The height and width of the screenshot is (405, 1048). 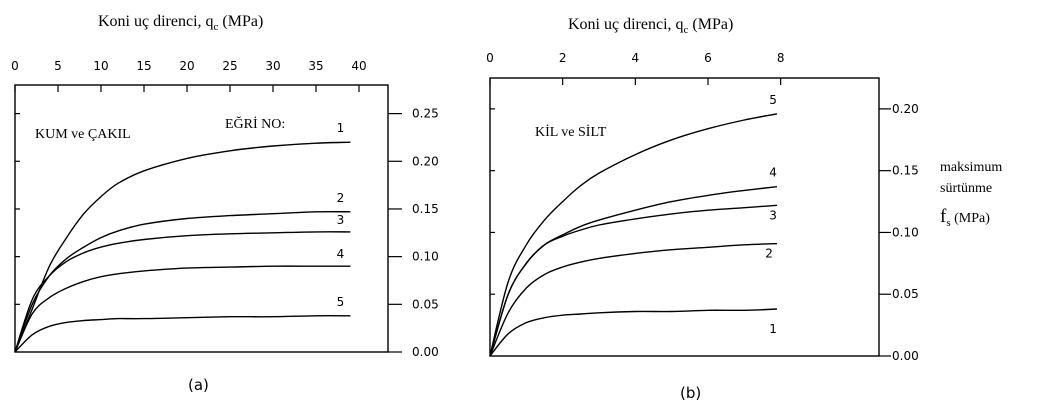 I want to click on y-tick-label: 0.25, so click(x=425, y=114).